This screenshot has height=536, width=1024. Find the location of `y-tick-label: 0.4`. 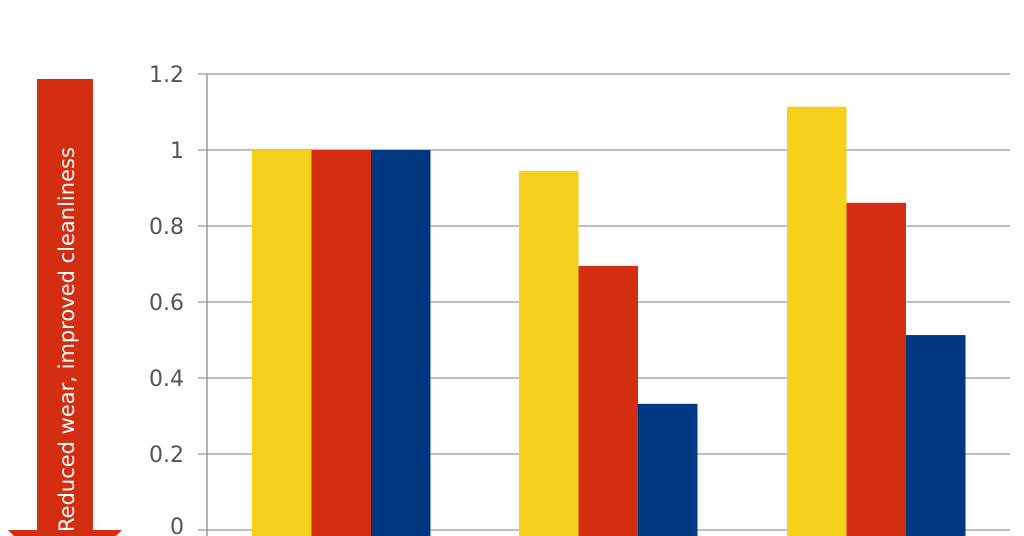

y-tick-label: 0.4 is located at coordinates (166, 379).